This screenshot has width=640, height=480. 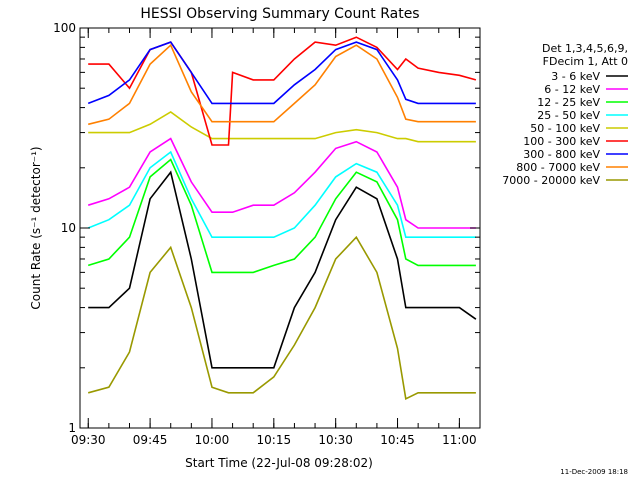 What do you see at coordinates (68, 228) in the screenshot?
I see `y-tick-label-1: 10` at bounding box center [68, 228].